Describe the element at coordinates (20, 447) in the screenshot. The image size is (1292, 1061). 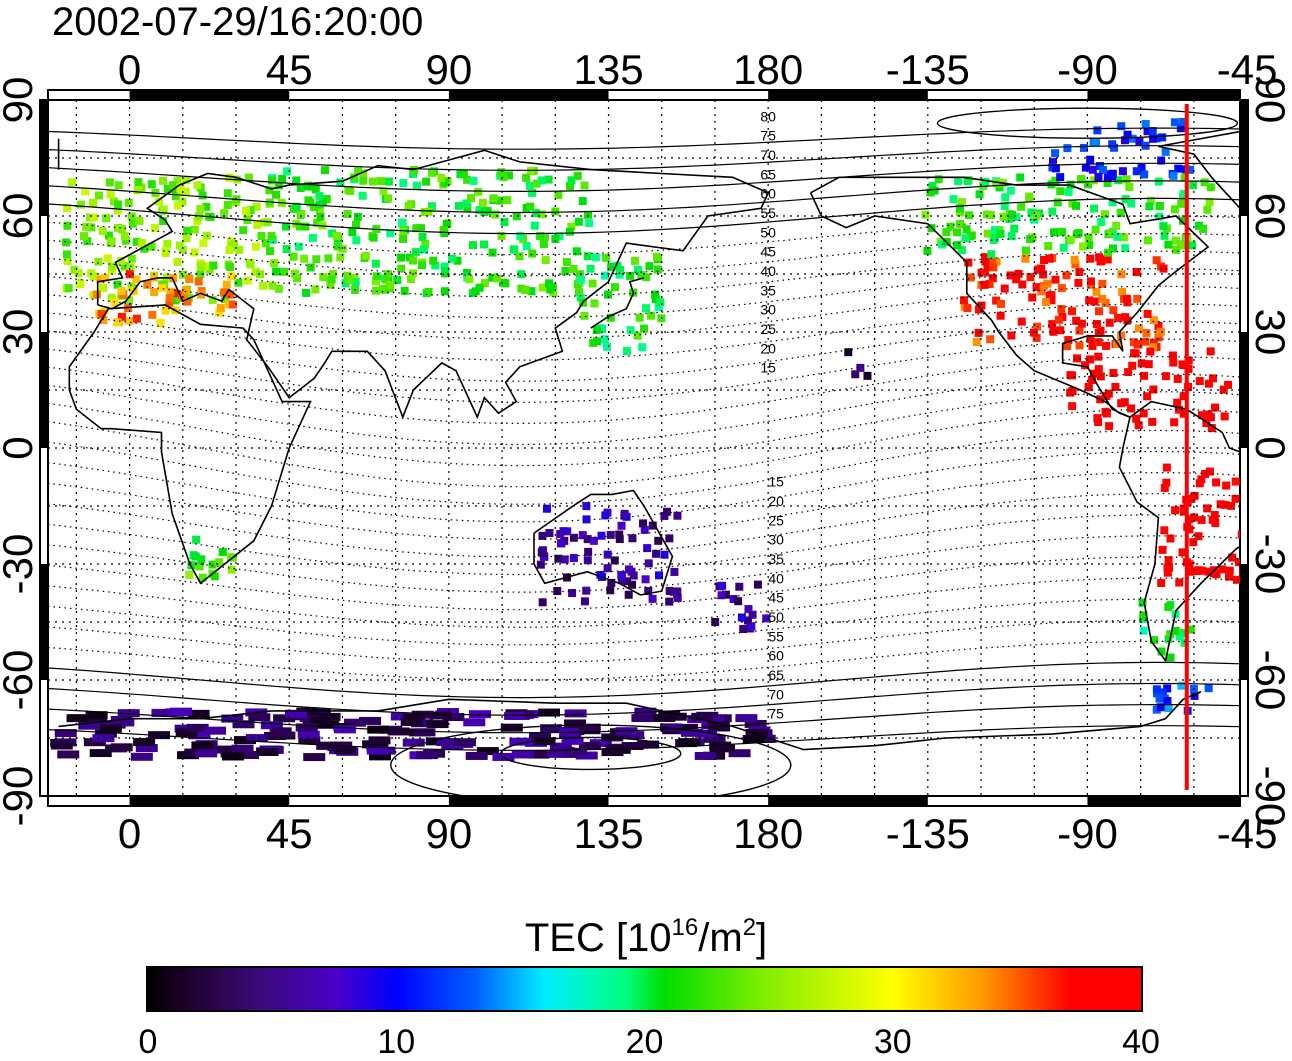
I see `tick-label: 0` at that location.